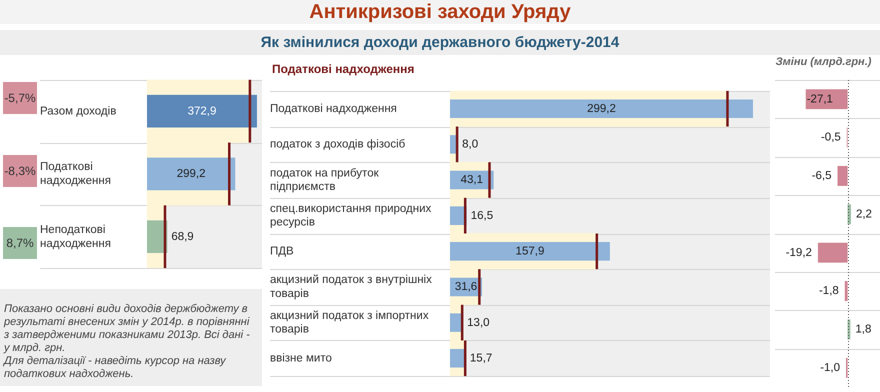 This screenshot has height=392, width=880. What do you see at coordinates (20, 98) in the screenshot?
I see `text: -5,7%` at bounding box center [20, 98].